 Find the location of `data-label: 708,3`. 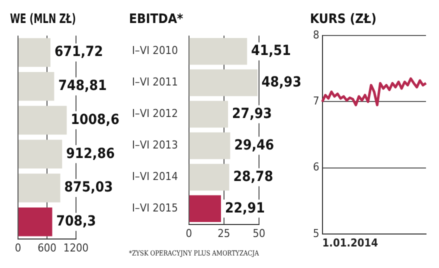

data-label: 708,3 is located at coordinates (76, 222).